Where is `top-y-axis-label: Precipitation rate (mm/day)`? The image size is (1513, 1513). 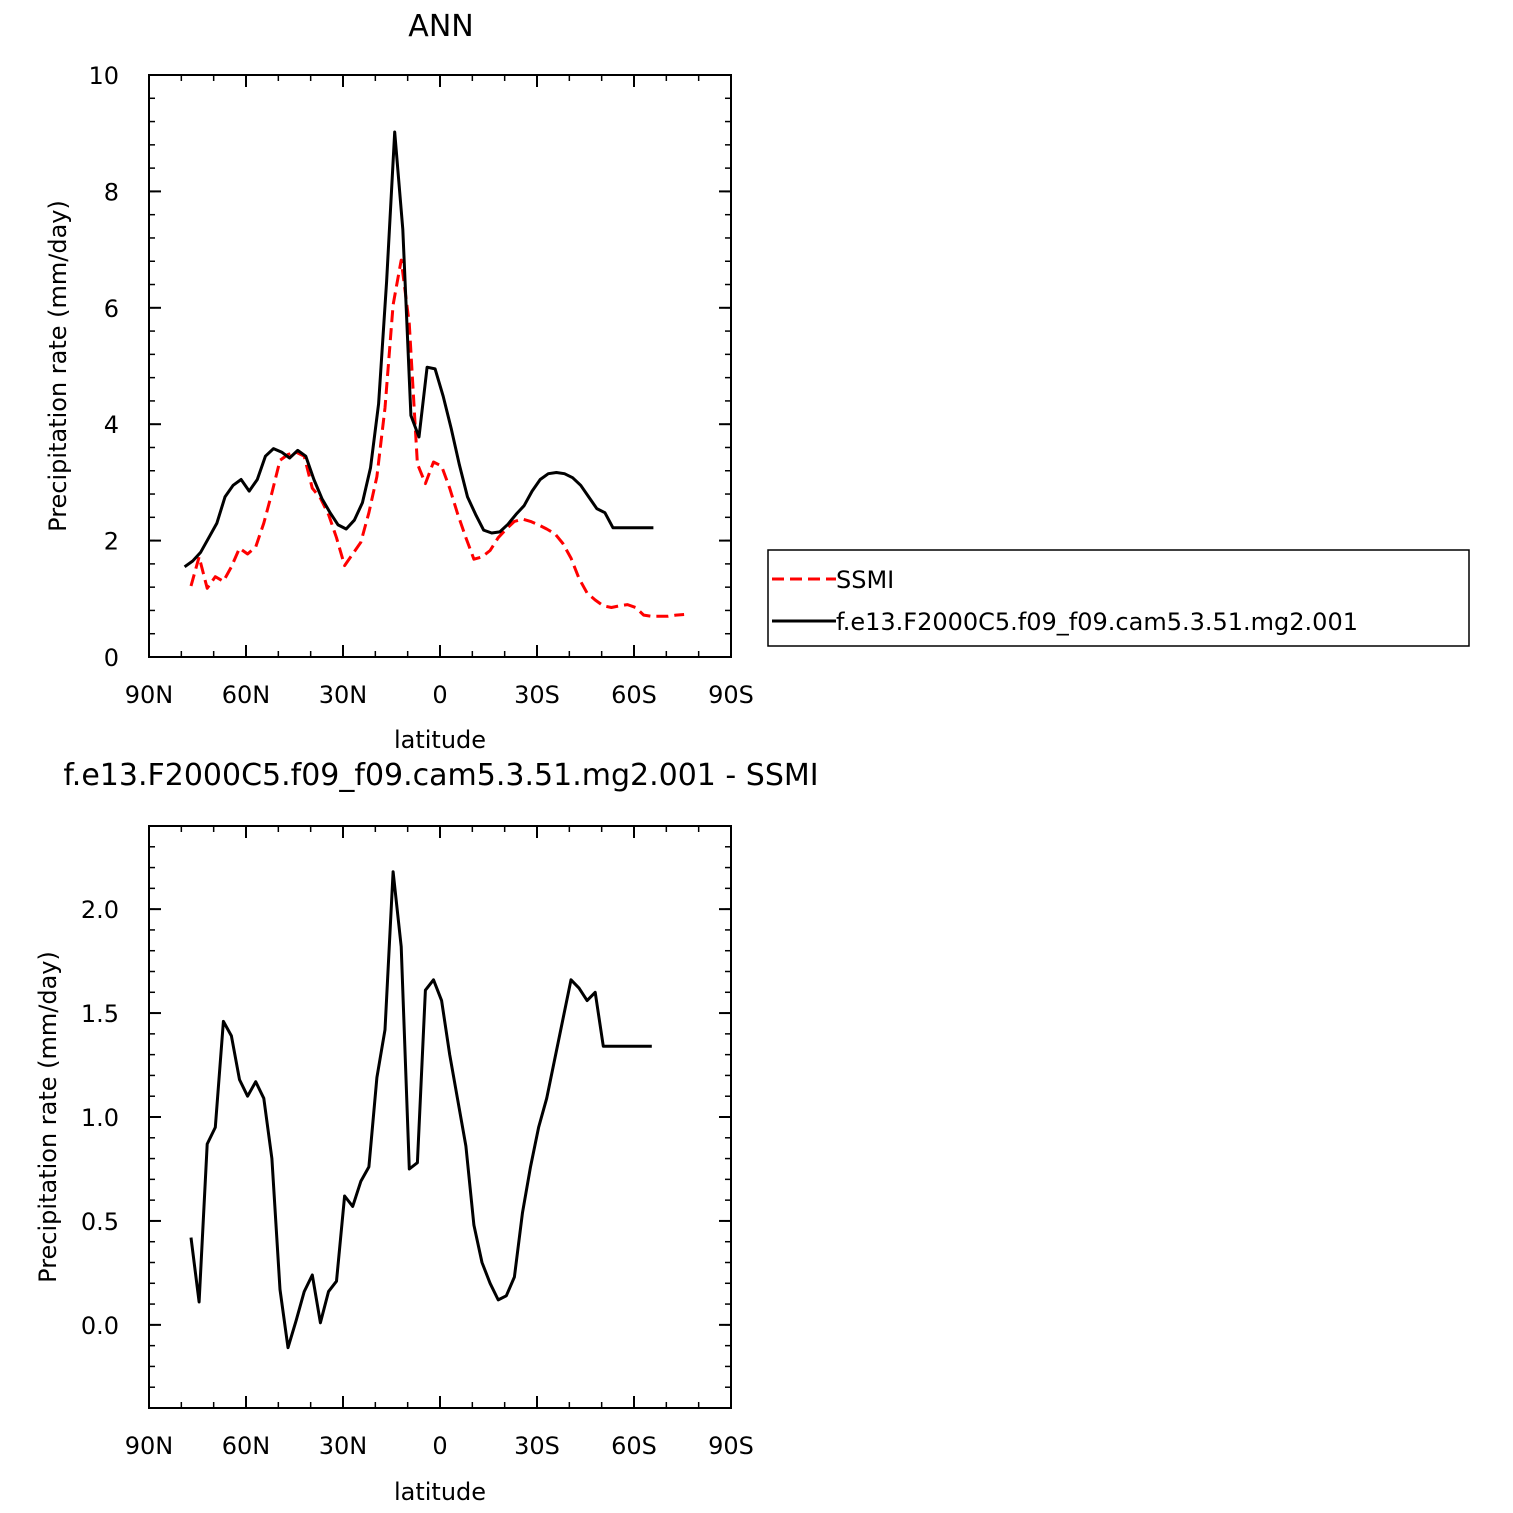
top-y-axis-label: Precipitation rate (mm/day) is located at coordinates (58, 366).